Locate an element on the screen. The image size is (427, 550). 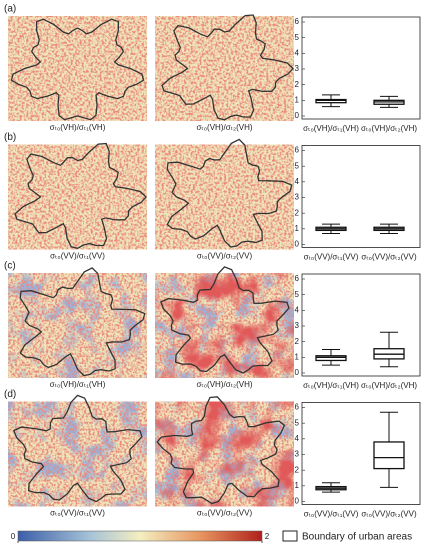
colorbar is located at coordinates (140, 536).